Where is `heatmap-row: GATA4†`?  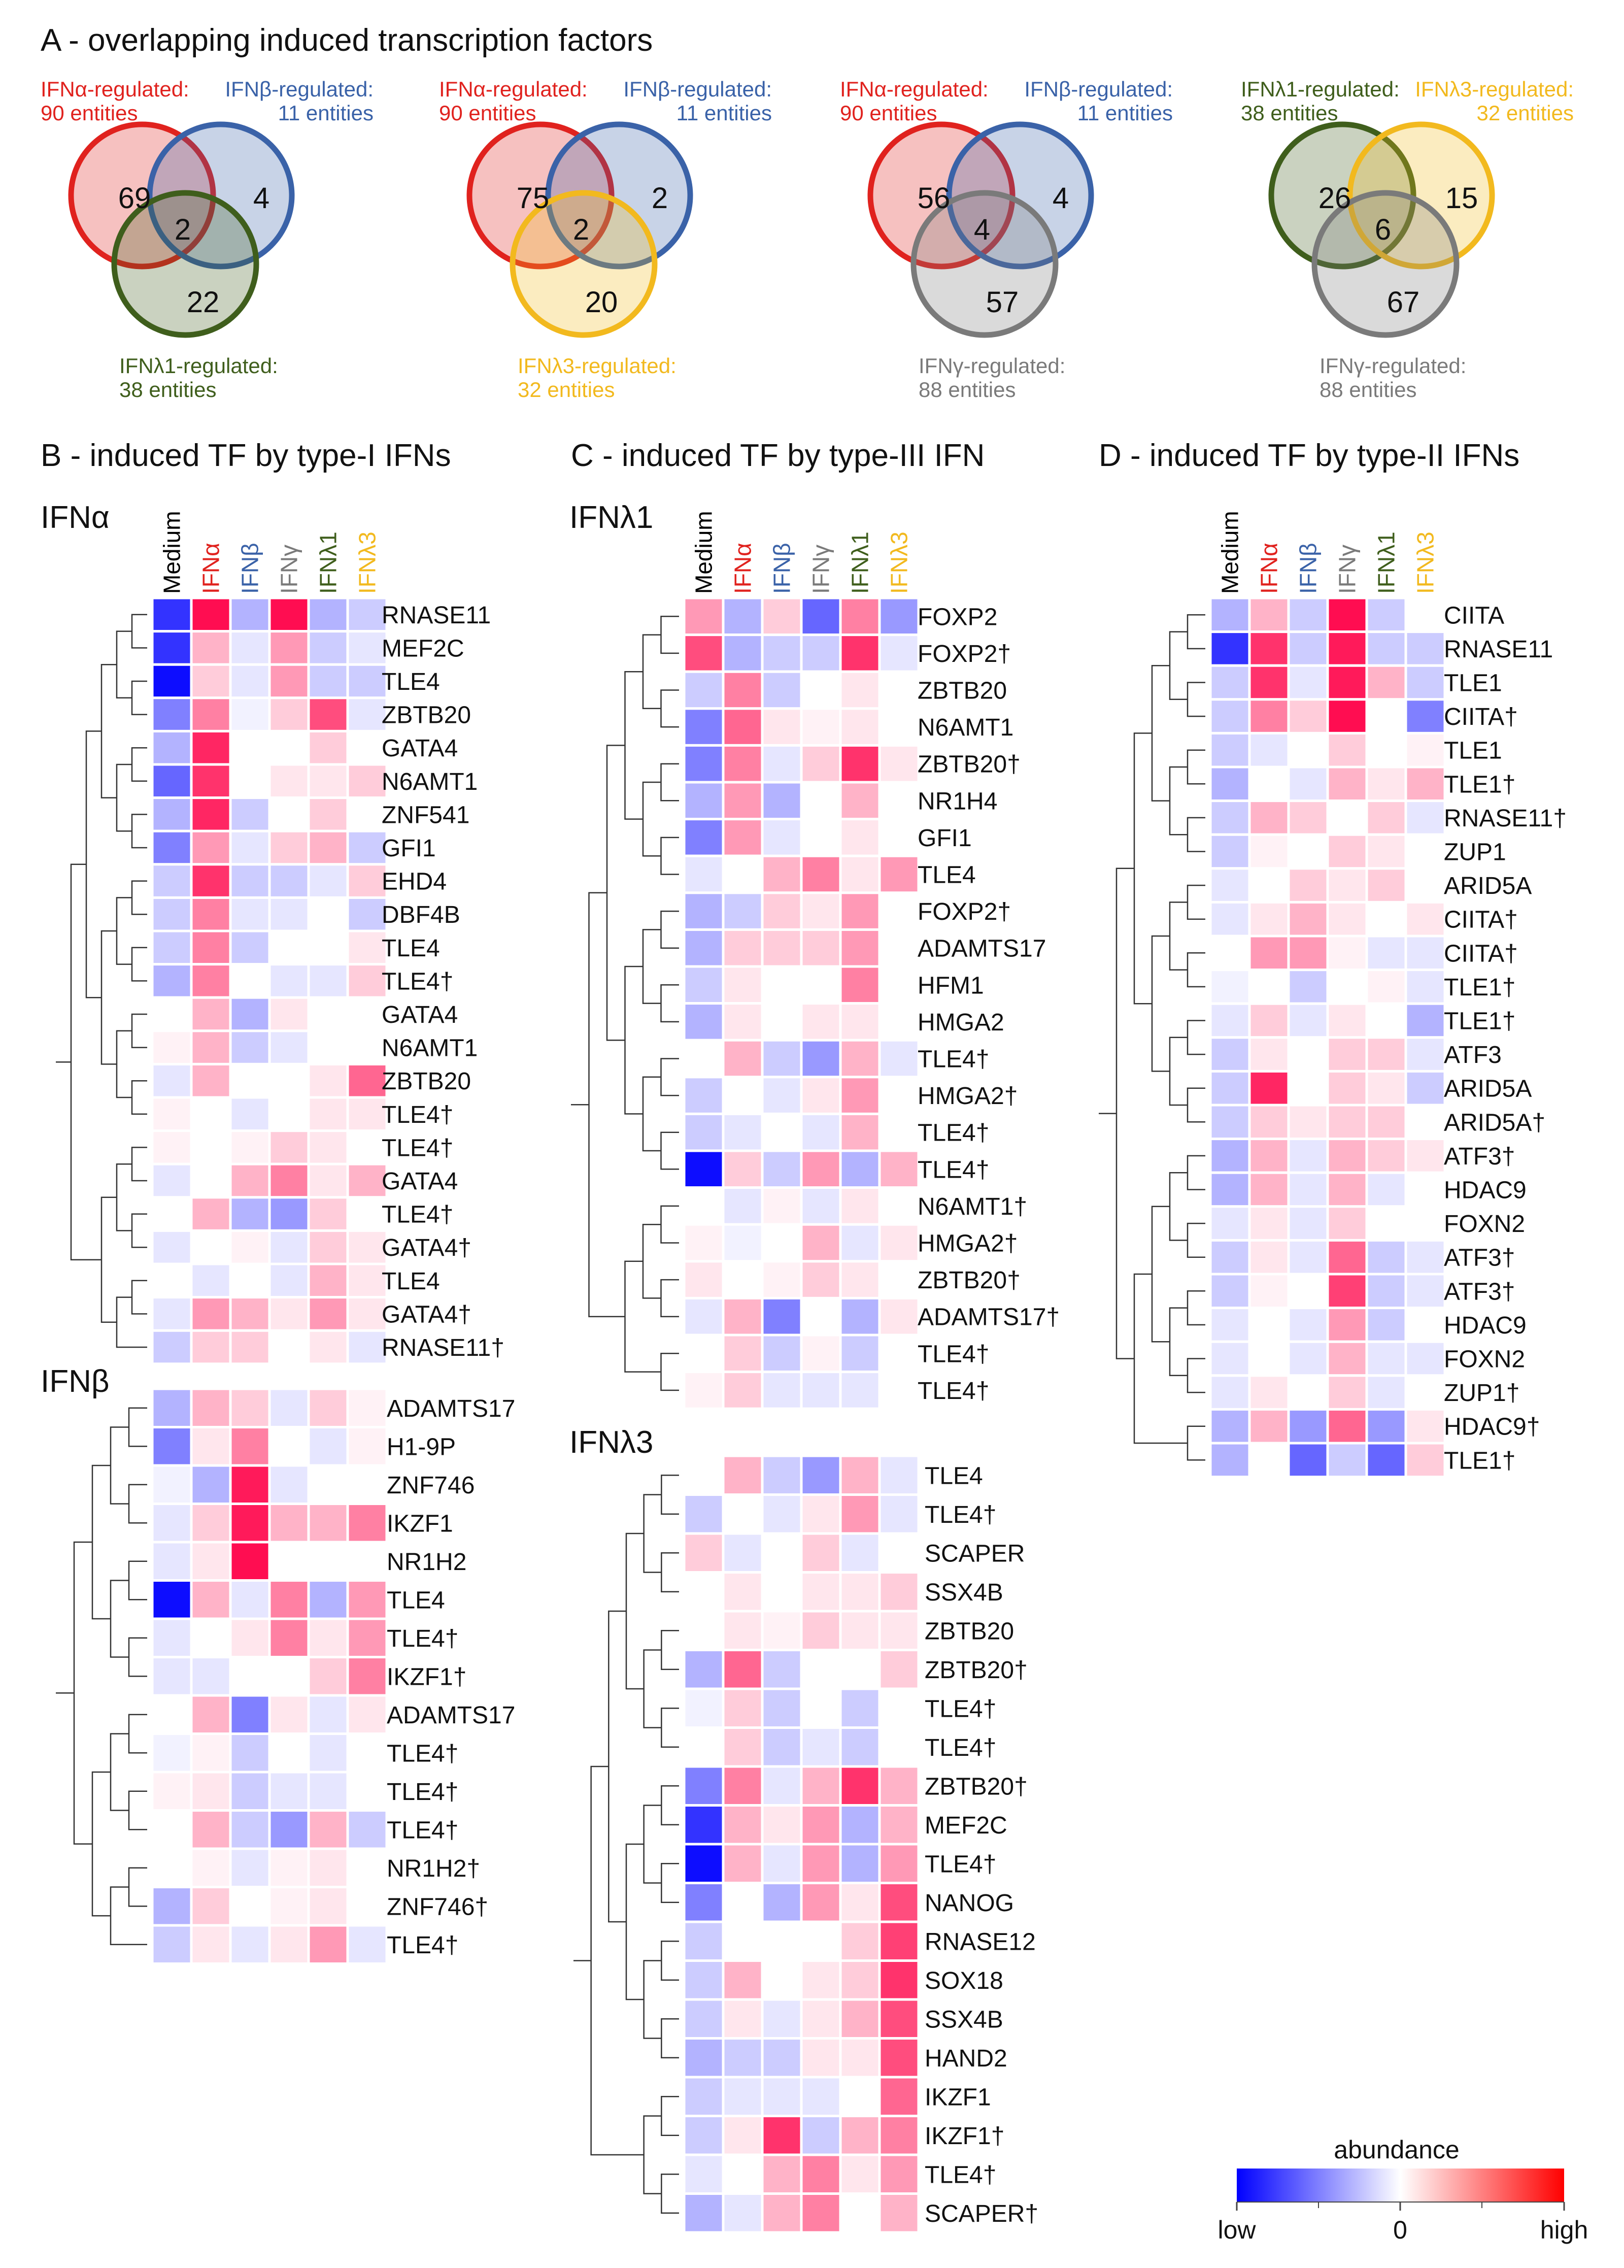 heatmap-row: GATA4† is located at coordinates (311, 1314).